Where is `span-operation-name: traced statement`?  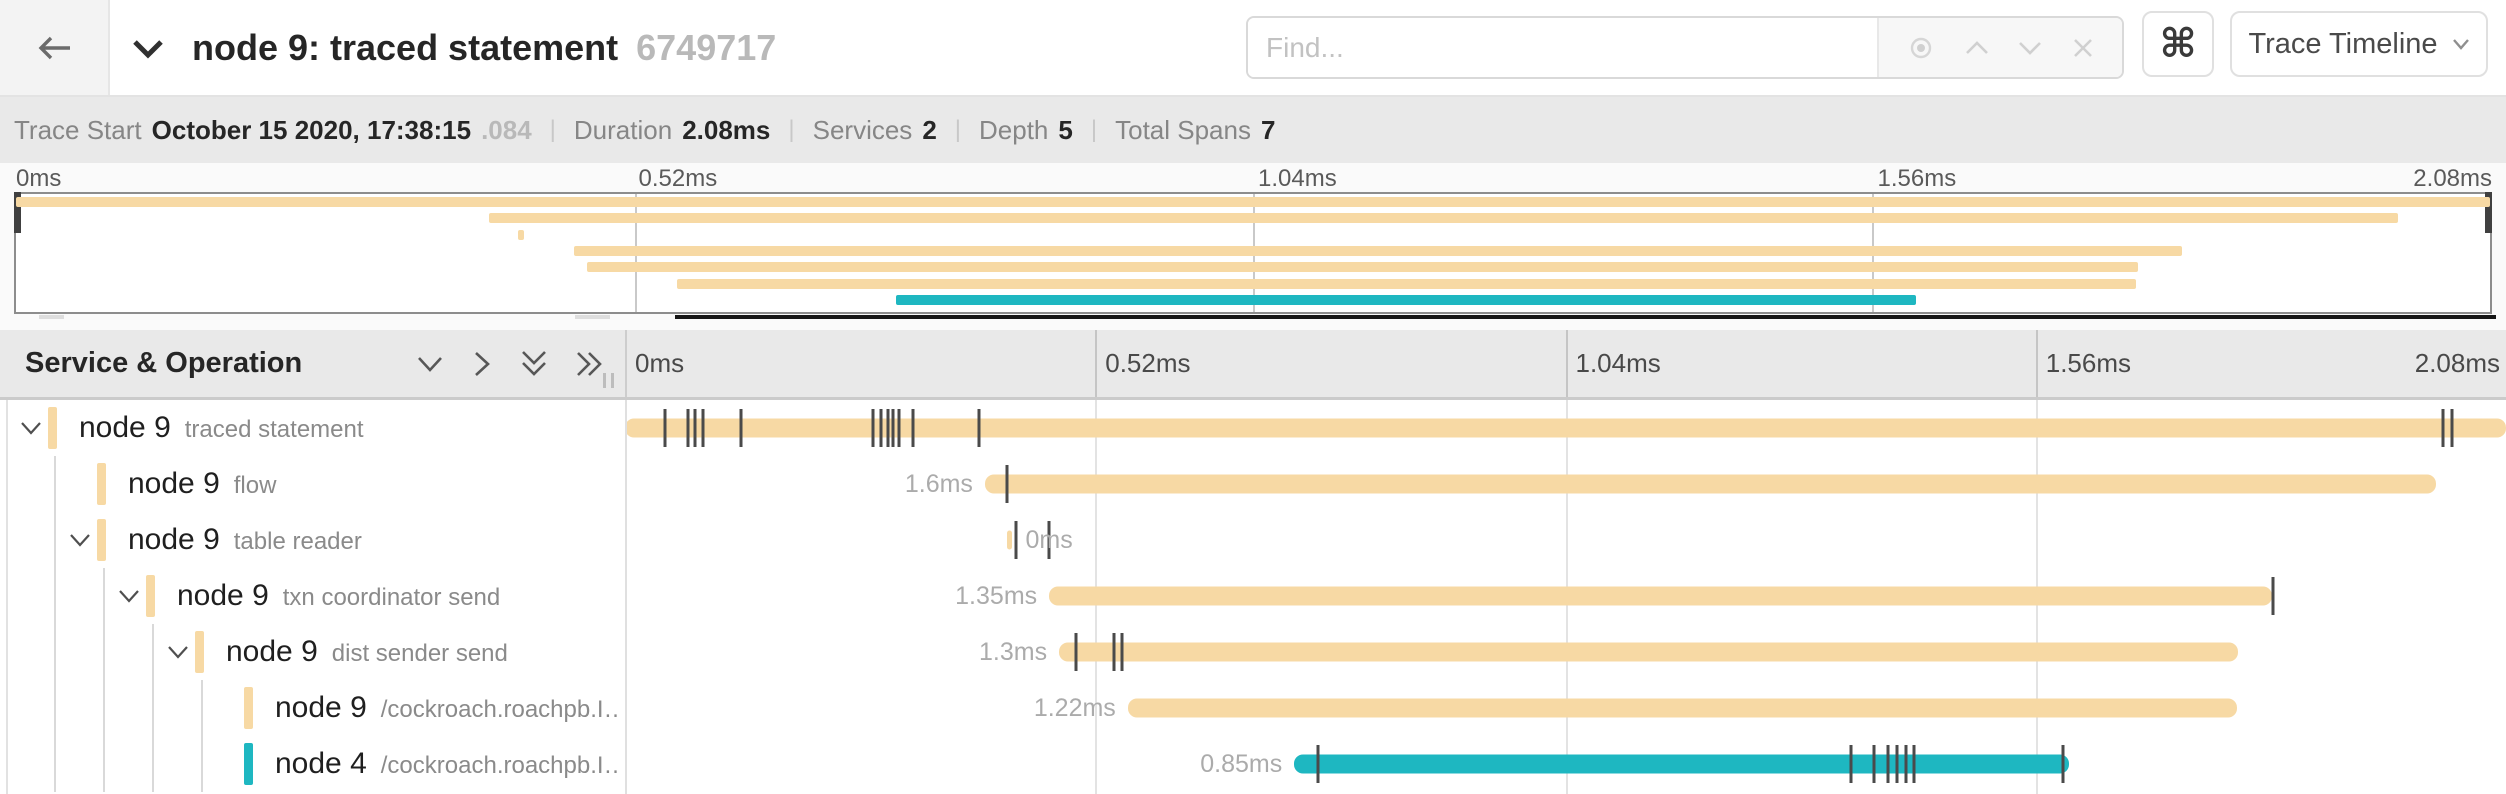
span-operation-name: traced statement is located at coordinates (274, 429).